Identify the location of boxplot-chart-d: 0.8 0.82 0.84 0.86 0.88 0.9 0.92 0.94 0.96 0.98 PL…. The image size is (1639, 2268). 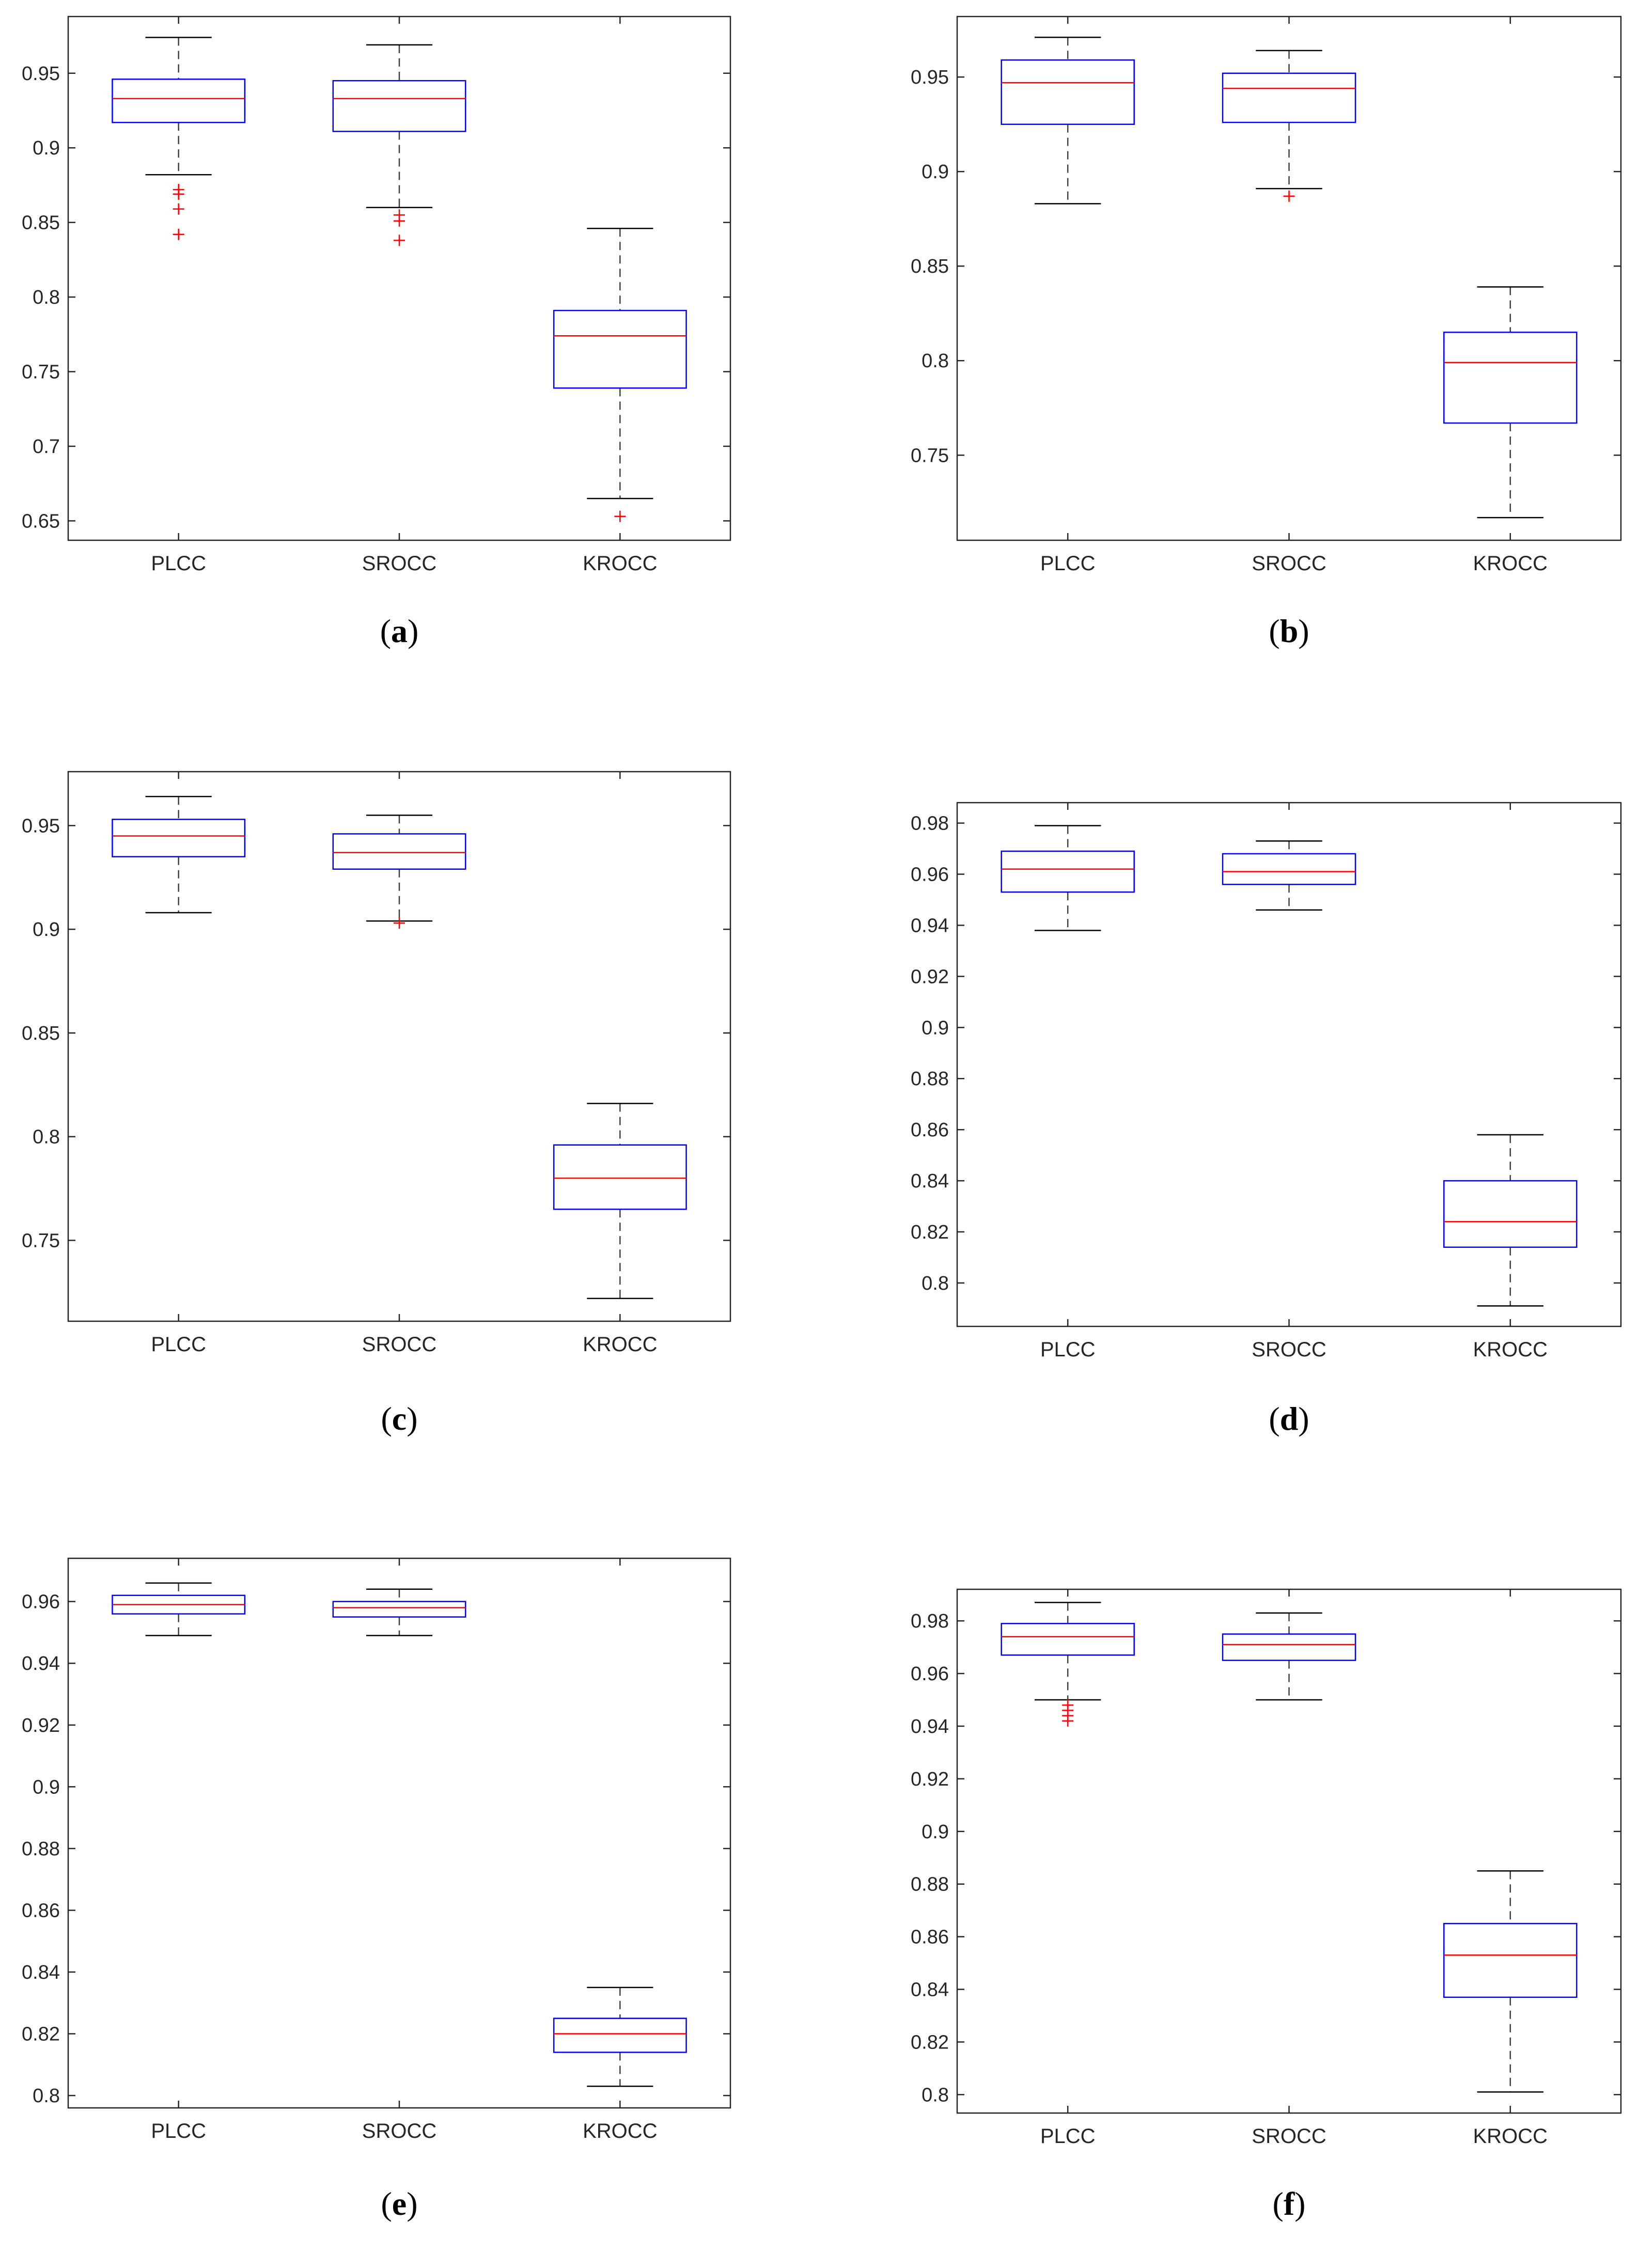
(1267, 1081).